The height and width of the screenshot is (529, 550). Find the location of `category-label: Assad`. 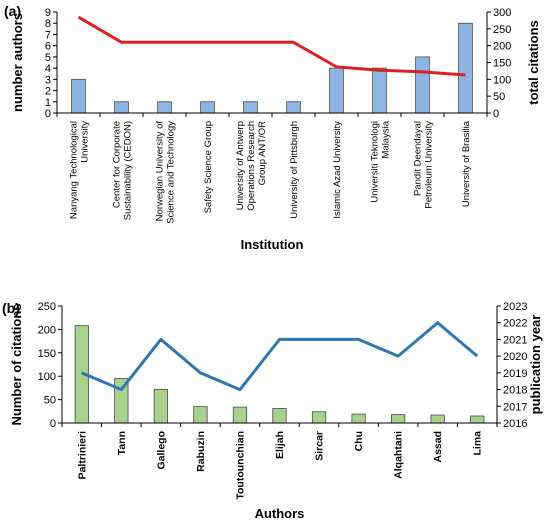

category-label: Assad is located at coordinates (438, 447).